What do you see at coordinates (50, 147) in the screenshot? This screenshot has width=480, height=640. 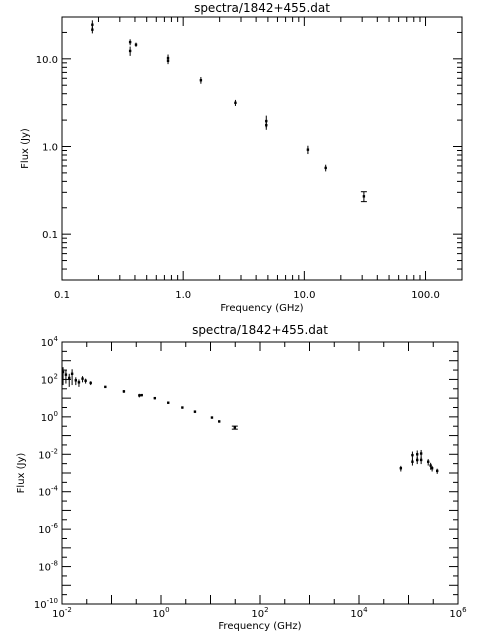 I see `y-tick-label: 1.0` at bounding box center [50, 147].